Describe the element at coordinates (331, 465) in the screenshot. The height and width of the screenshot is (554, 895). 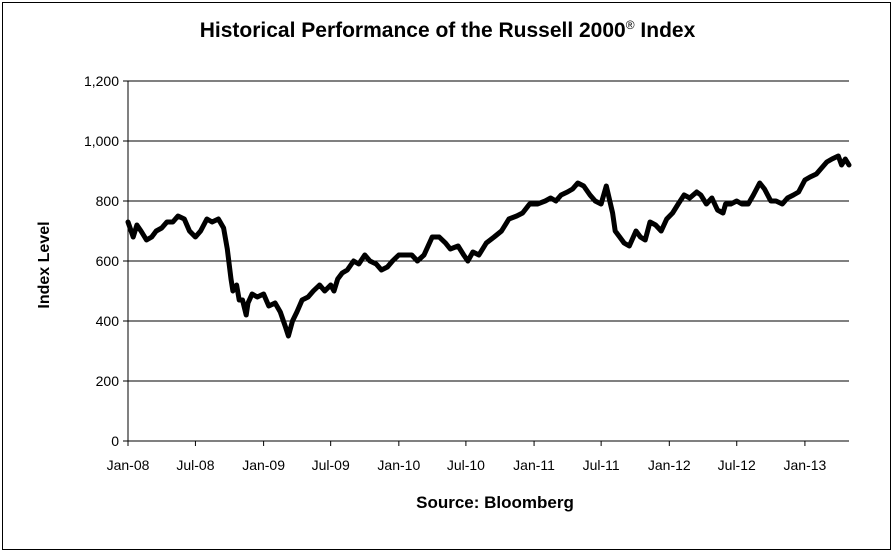
I see `x-tick-label: Jul-09` at that location.